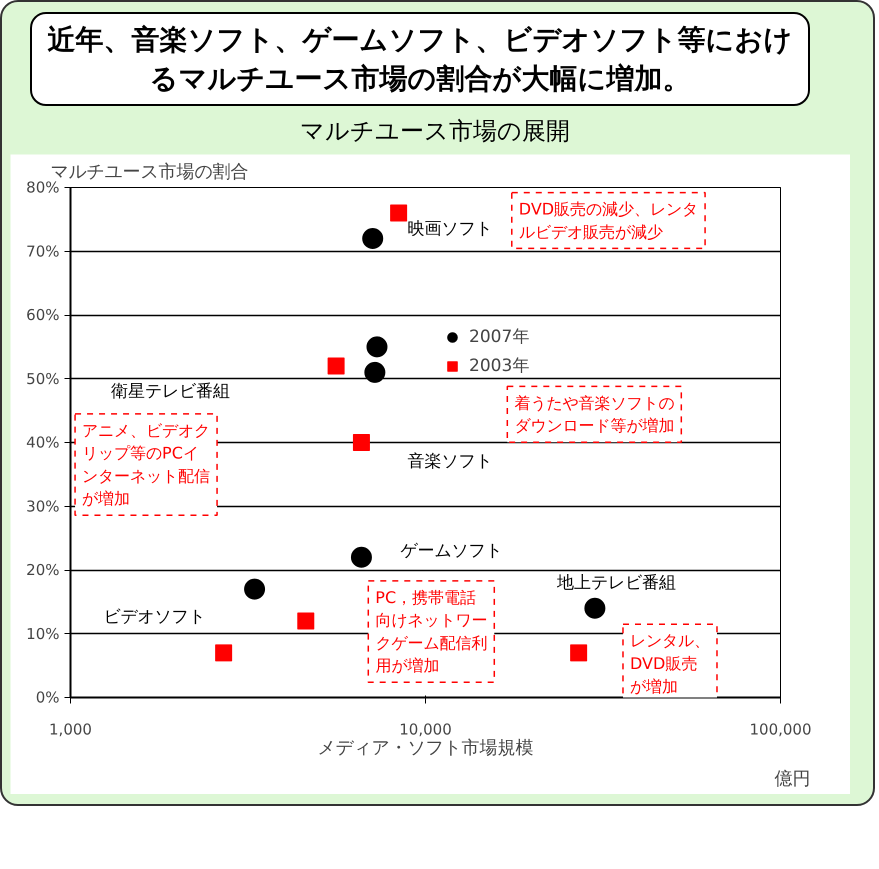 The width and height of the screenshot is (879, 869). What do you see at coordinates (43, 442) in the screenshot?
I see `y-tick-label: 40%` at bounding box center [43, 442].